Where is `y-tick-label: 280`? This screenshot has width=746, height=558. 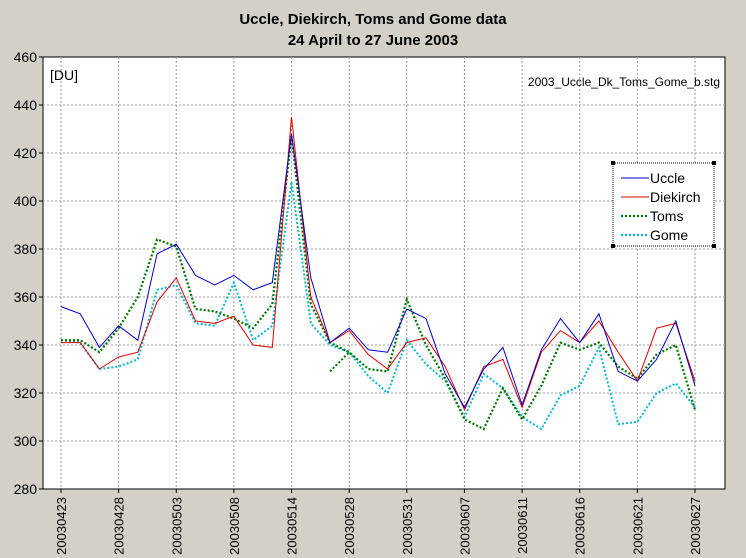
y-tick-label: 280 is located at coordinates (26, 489).